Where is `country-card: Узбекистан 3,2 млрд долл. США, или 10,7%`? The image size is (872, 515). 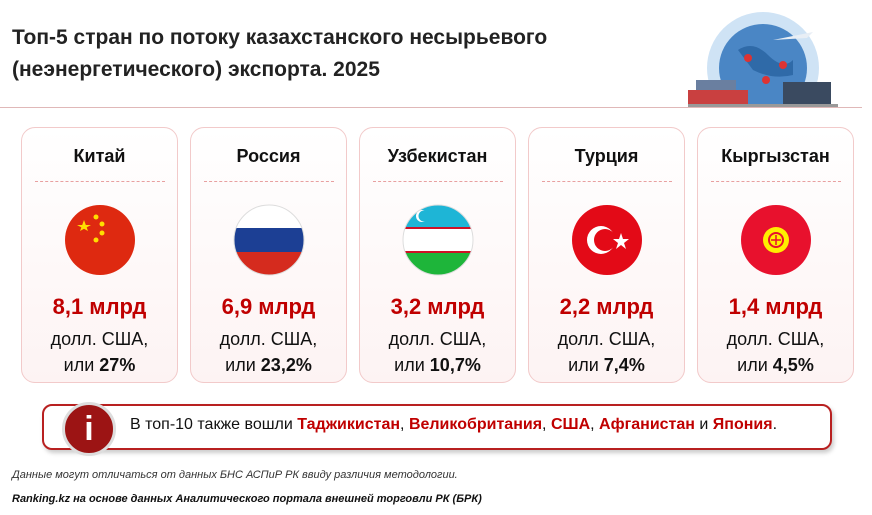
country-card: Узбекистан 3,2 млрд долл. США, или 10,7% is located at coordinates (437, 255).